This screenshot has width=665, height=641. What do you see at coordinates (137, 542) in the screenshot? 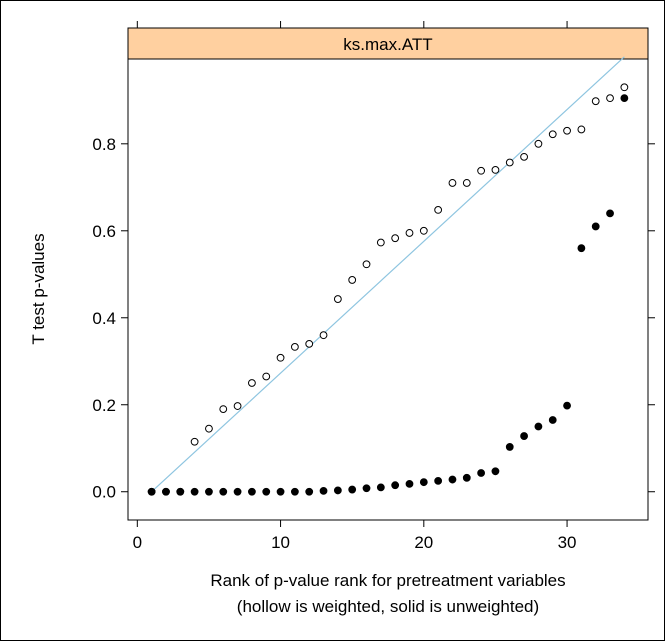
I see `x-tick-label: 0` at bounding box center [137, 542].